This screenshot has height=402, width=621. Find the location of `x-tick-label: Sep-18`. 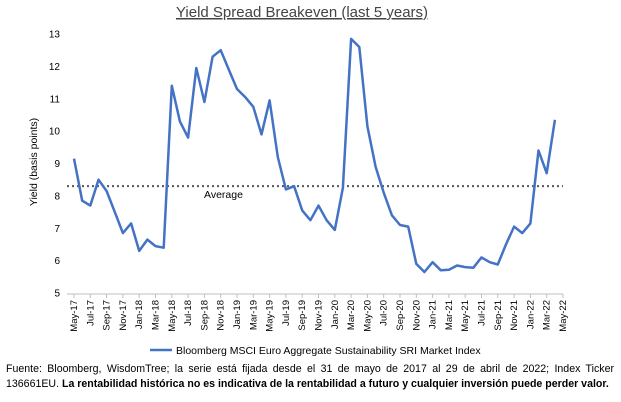

x-tick-label: Sep-18 is located at coordinates (204, 315).